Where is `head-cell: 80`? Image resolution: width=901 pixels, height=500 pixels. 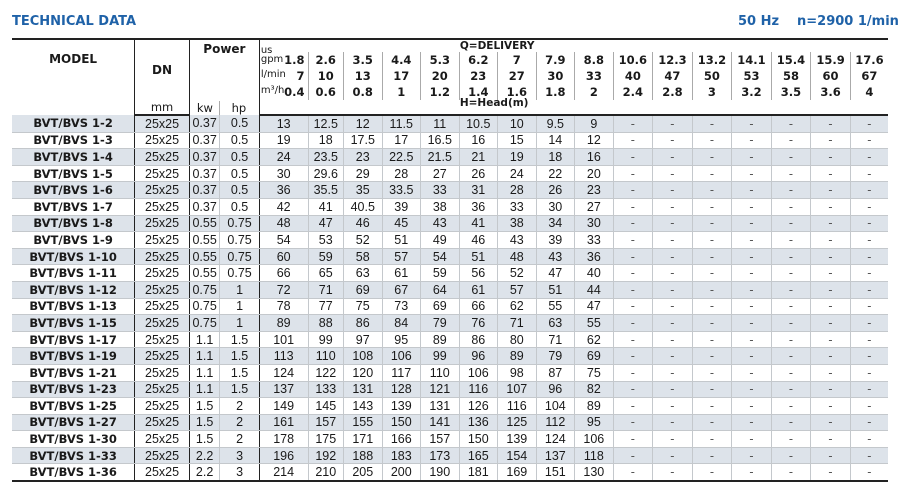 head-cell: 80 is located at coordinates (517, 340).